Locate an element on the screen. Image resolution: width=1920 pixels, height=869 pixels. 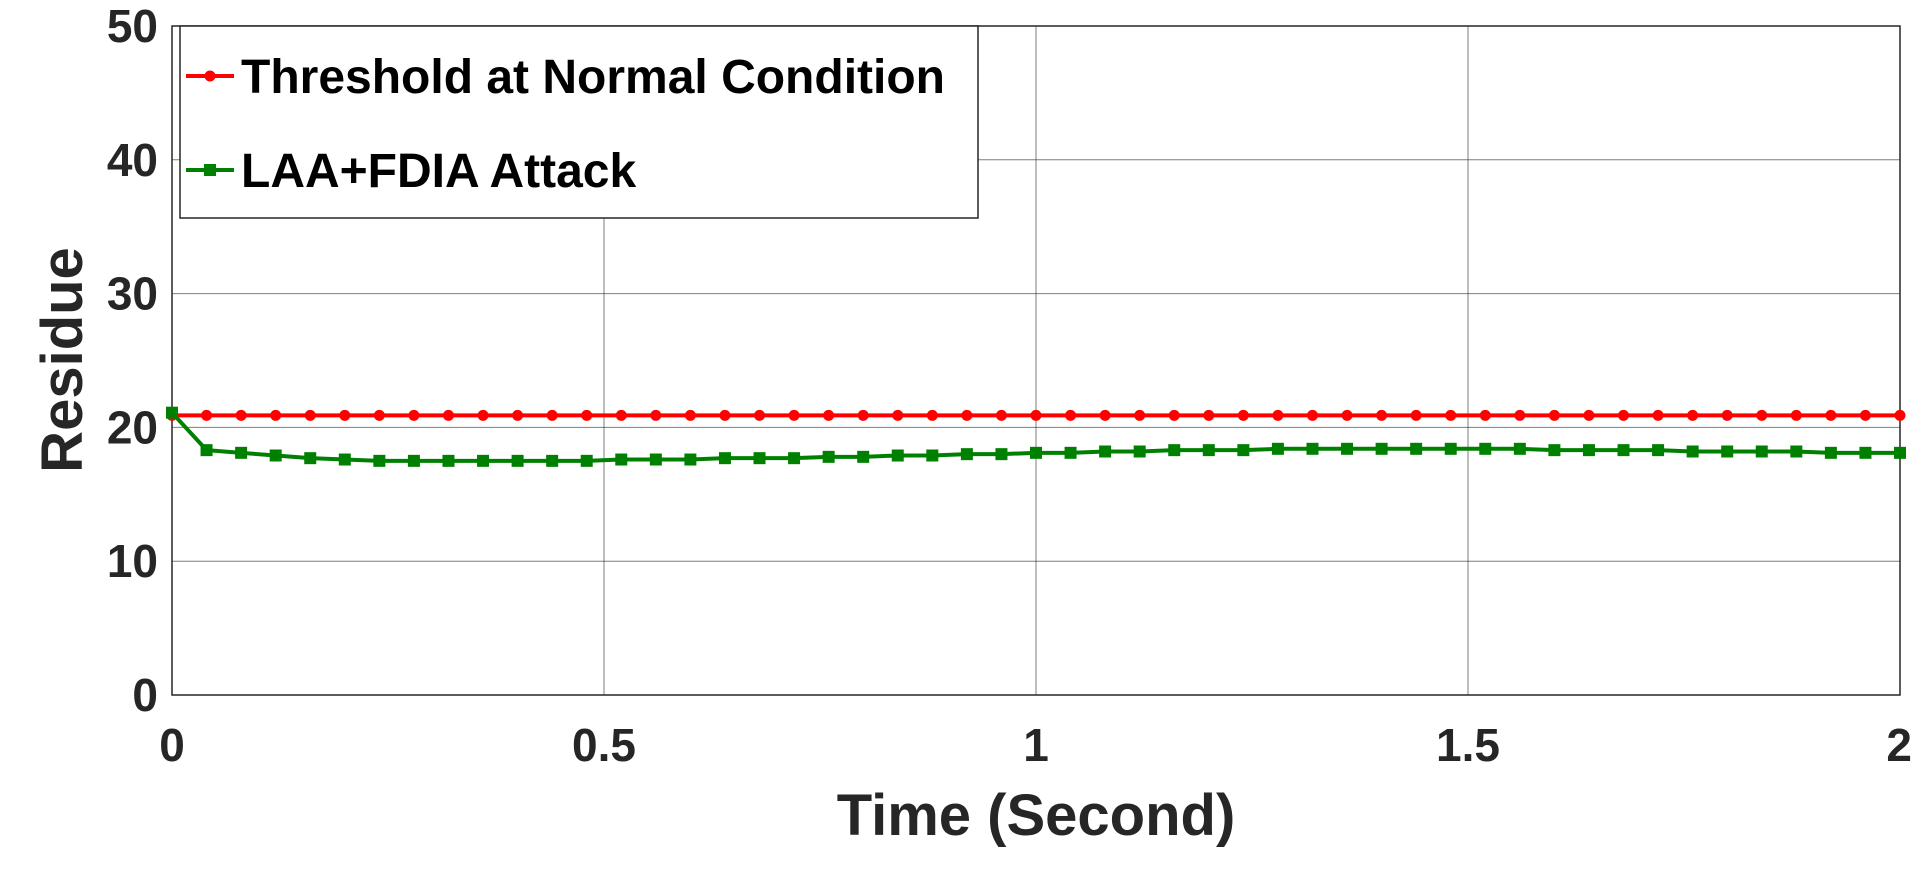
legend-box is located at coordinates (579, 122).